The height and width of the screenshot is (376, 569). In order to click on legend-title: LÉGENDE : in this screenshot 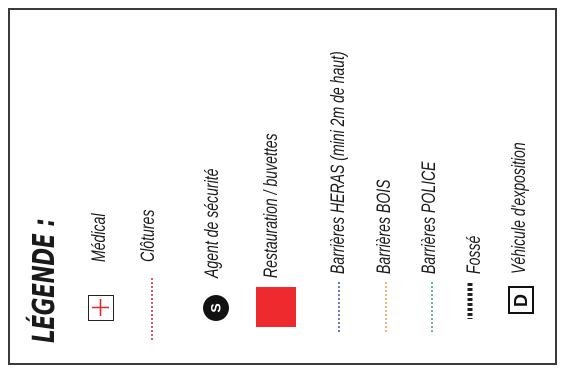, I will do `click(44, 280)`.